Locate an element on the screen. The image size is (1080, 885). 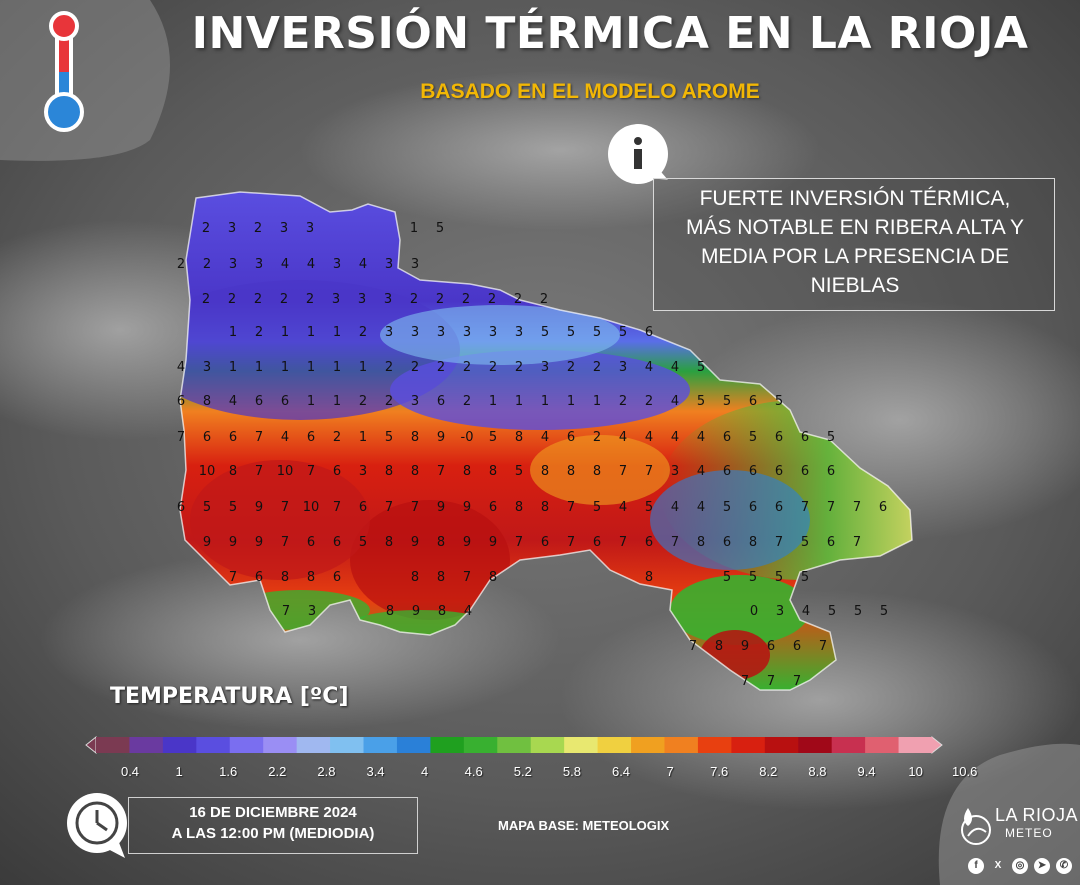
telegram-icon: ➤ is located at coordinates (1042, 866).